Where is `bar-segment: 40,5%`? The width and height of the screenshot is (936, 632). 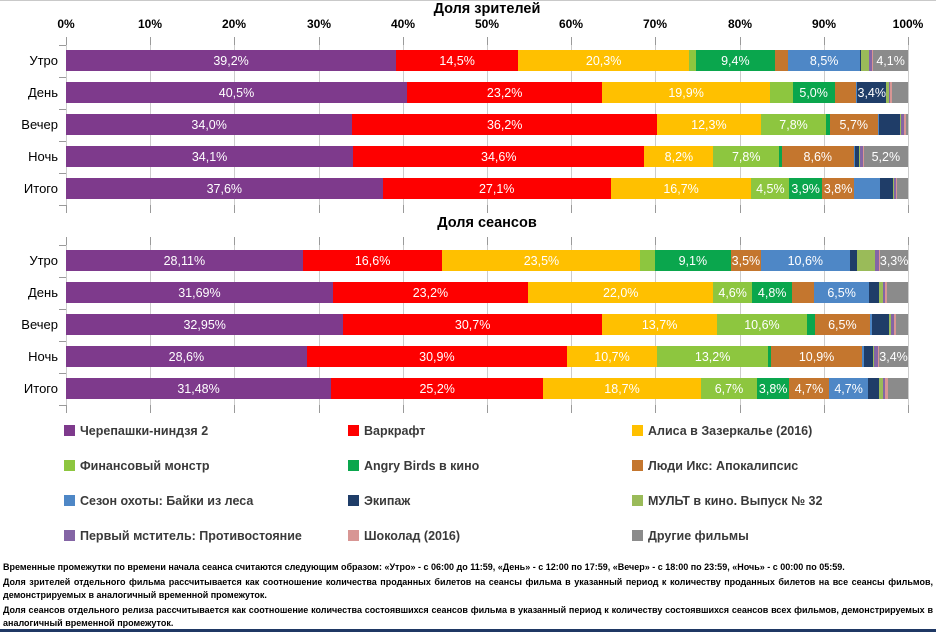 bar-segment: 40,5% is located at coordinates (236, 92).